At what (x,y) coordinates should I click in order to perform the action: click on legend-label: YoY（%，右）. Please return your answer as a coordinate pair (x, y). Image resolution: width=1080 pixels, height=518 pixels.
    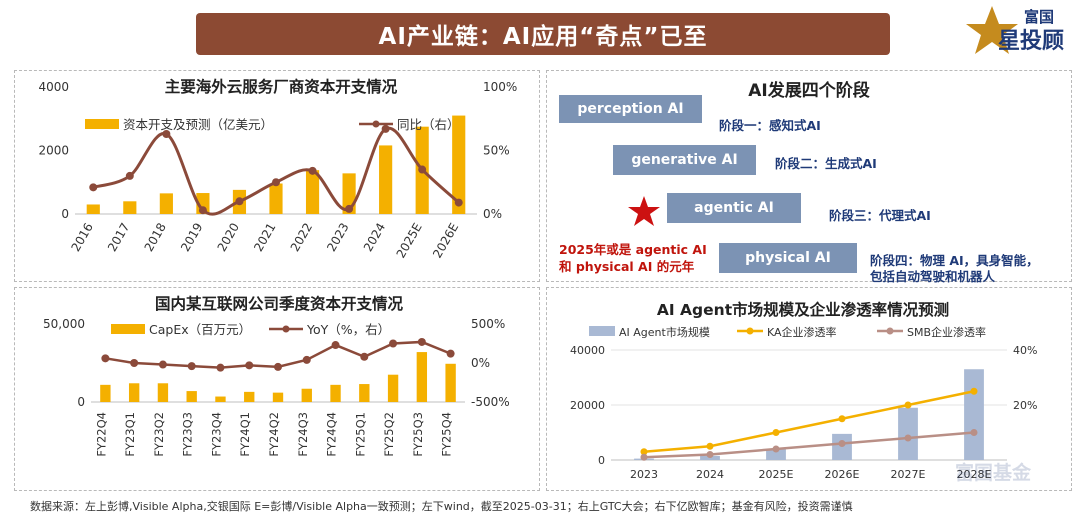
    Looking at the image, I should click on (348, 329).